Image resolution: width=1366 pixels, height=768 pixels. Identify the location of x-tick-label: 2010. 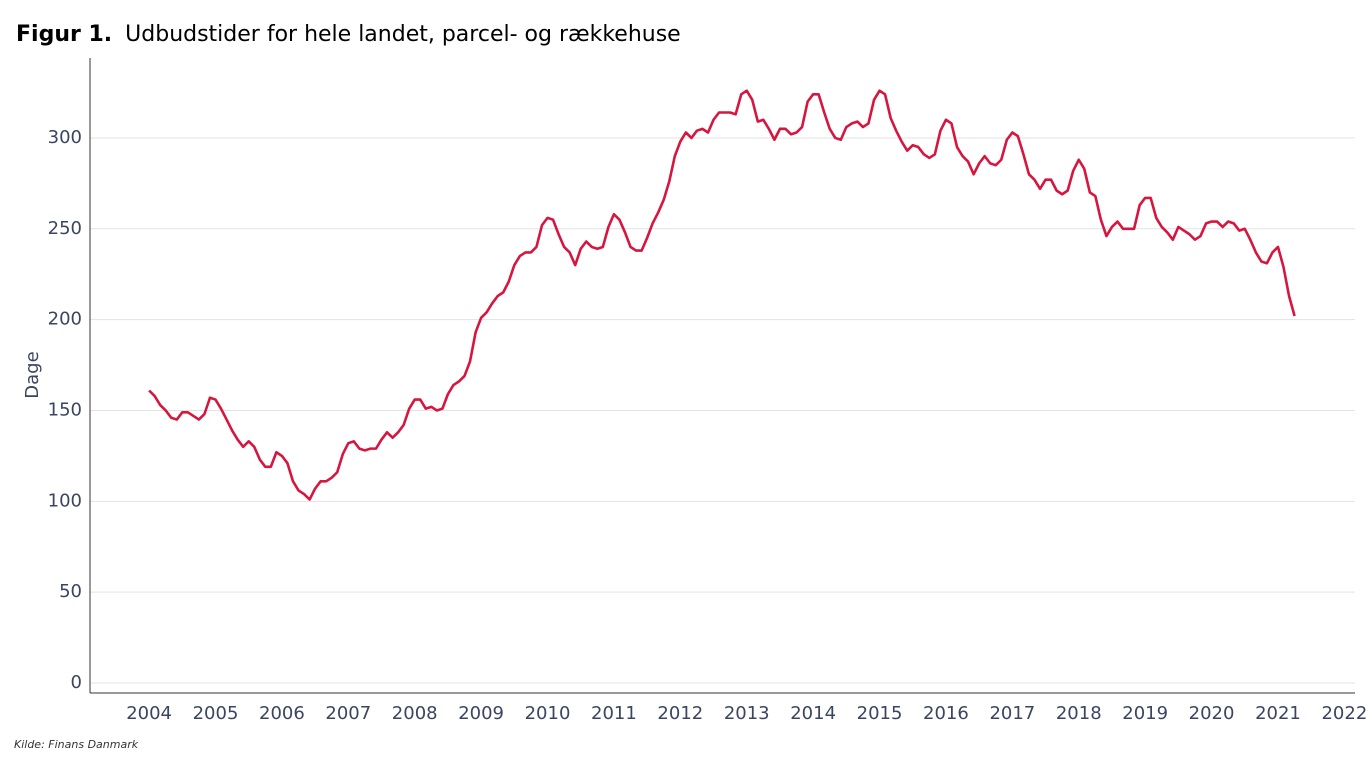
(548, 713).